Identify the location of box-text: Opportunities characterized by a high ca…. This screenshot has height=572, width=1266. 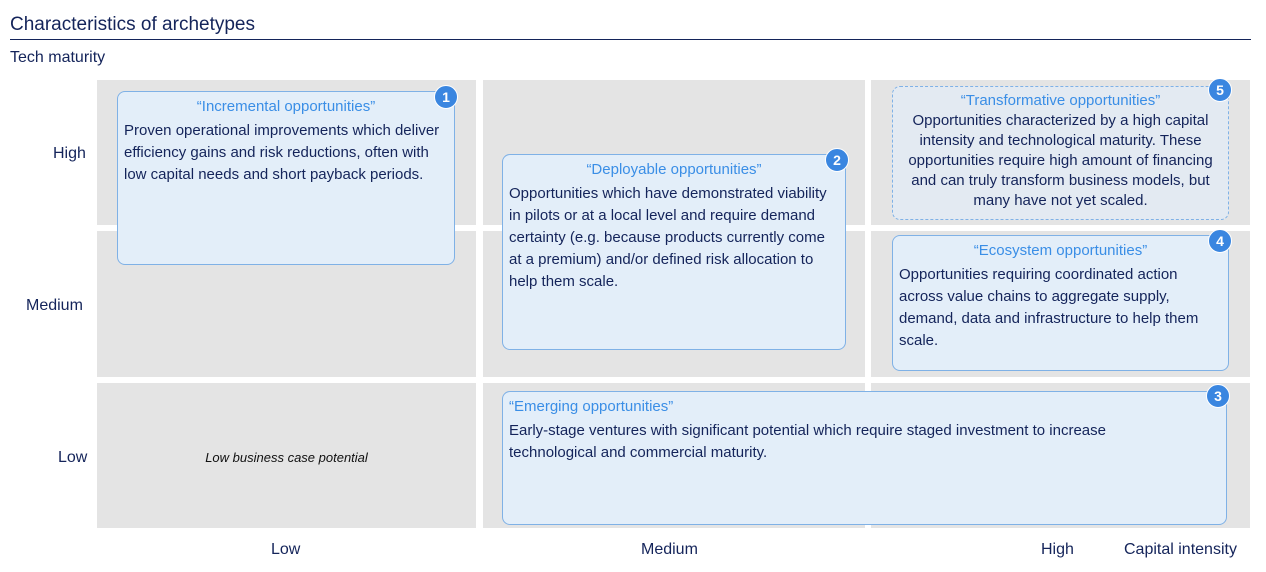
(1060, 160).